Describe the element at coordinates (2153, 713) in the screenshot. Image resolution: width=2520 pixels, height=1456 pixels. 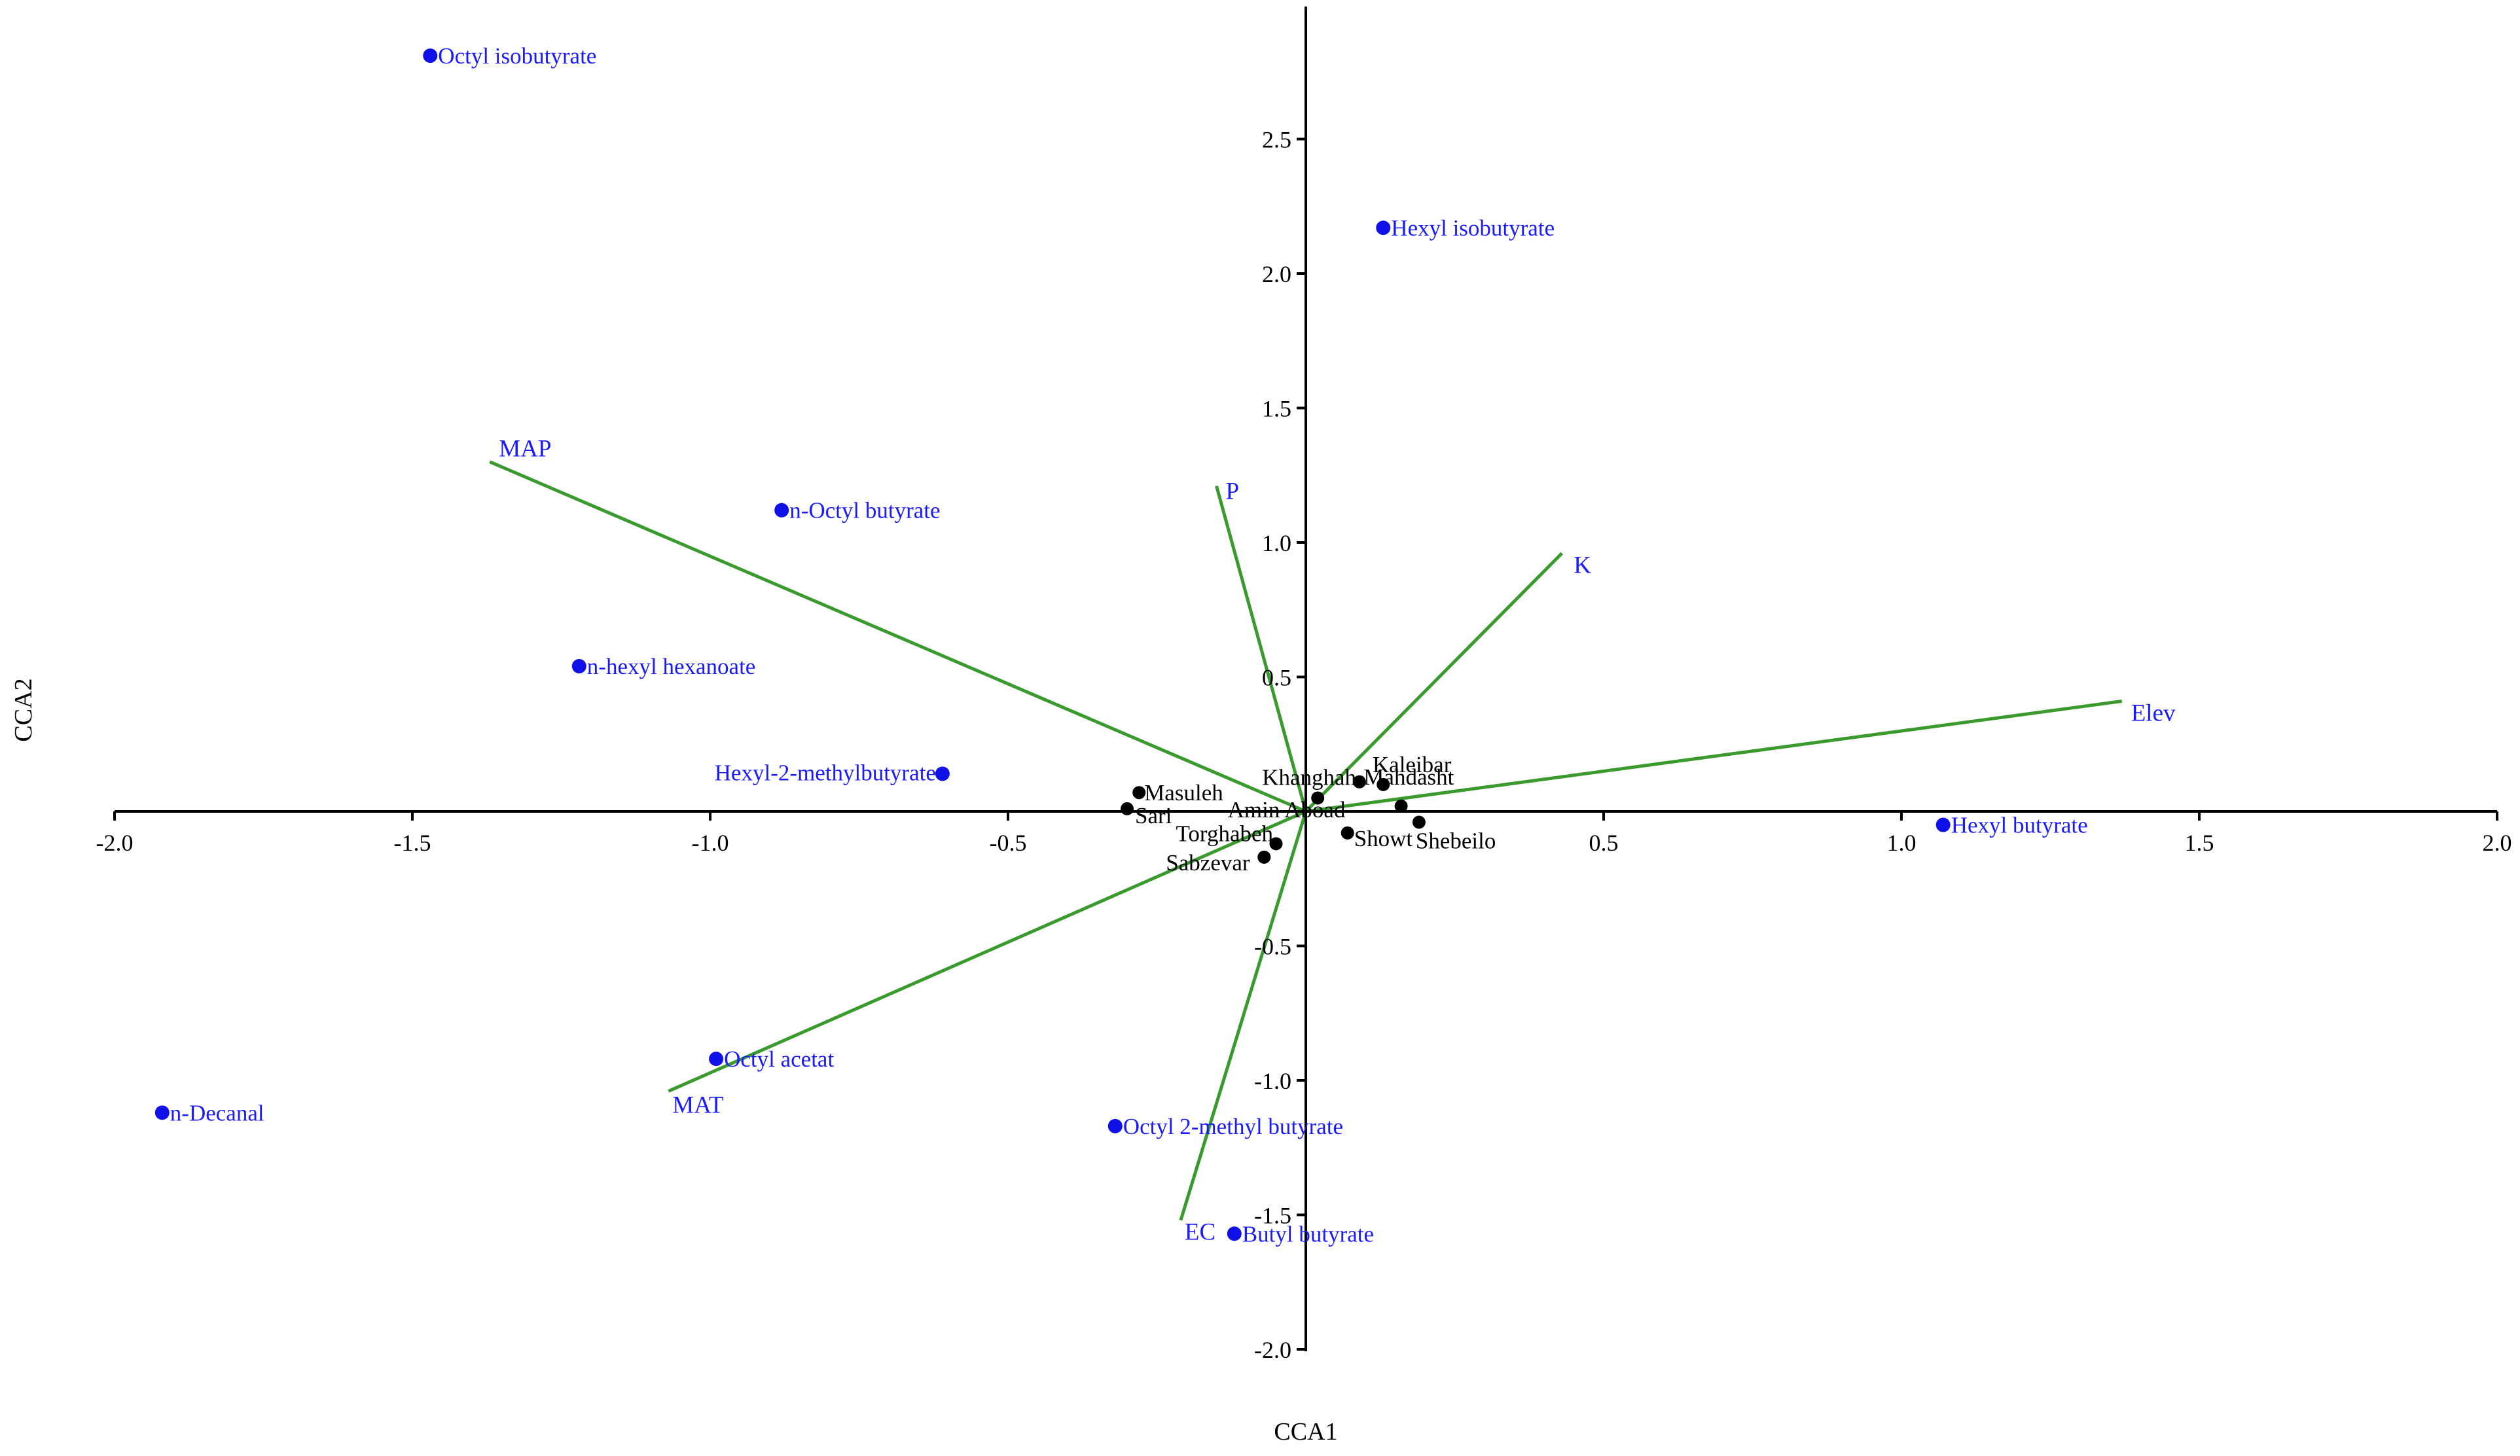
I see `vector-label-elev: Elev` at that location.